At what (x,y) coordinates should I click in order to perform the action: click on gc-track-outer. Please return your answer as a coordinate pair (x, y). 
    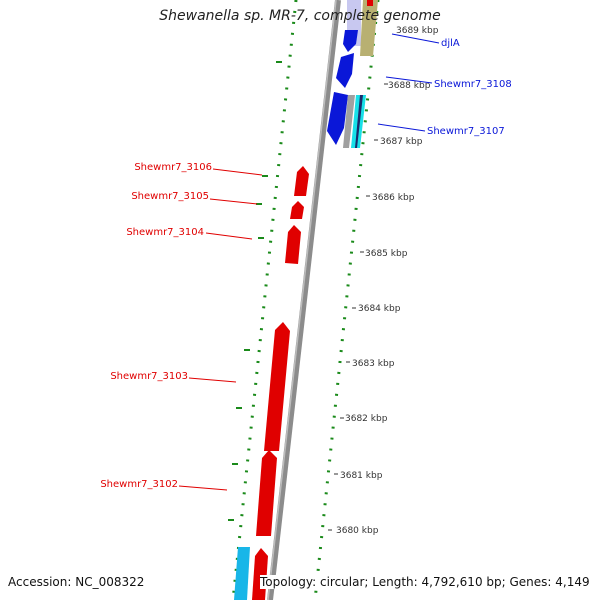
    Looking at the image, I should click on (346, 300).